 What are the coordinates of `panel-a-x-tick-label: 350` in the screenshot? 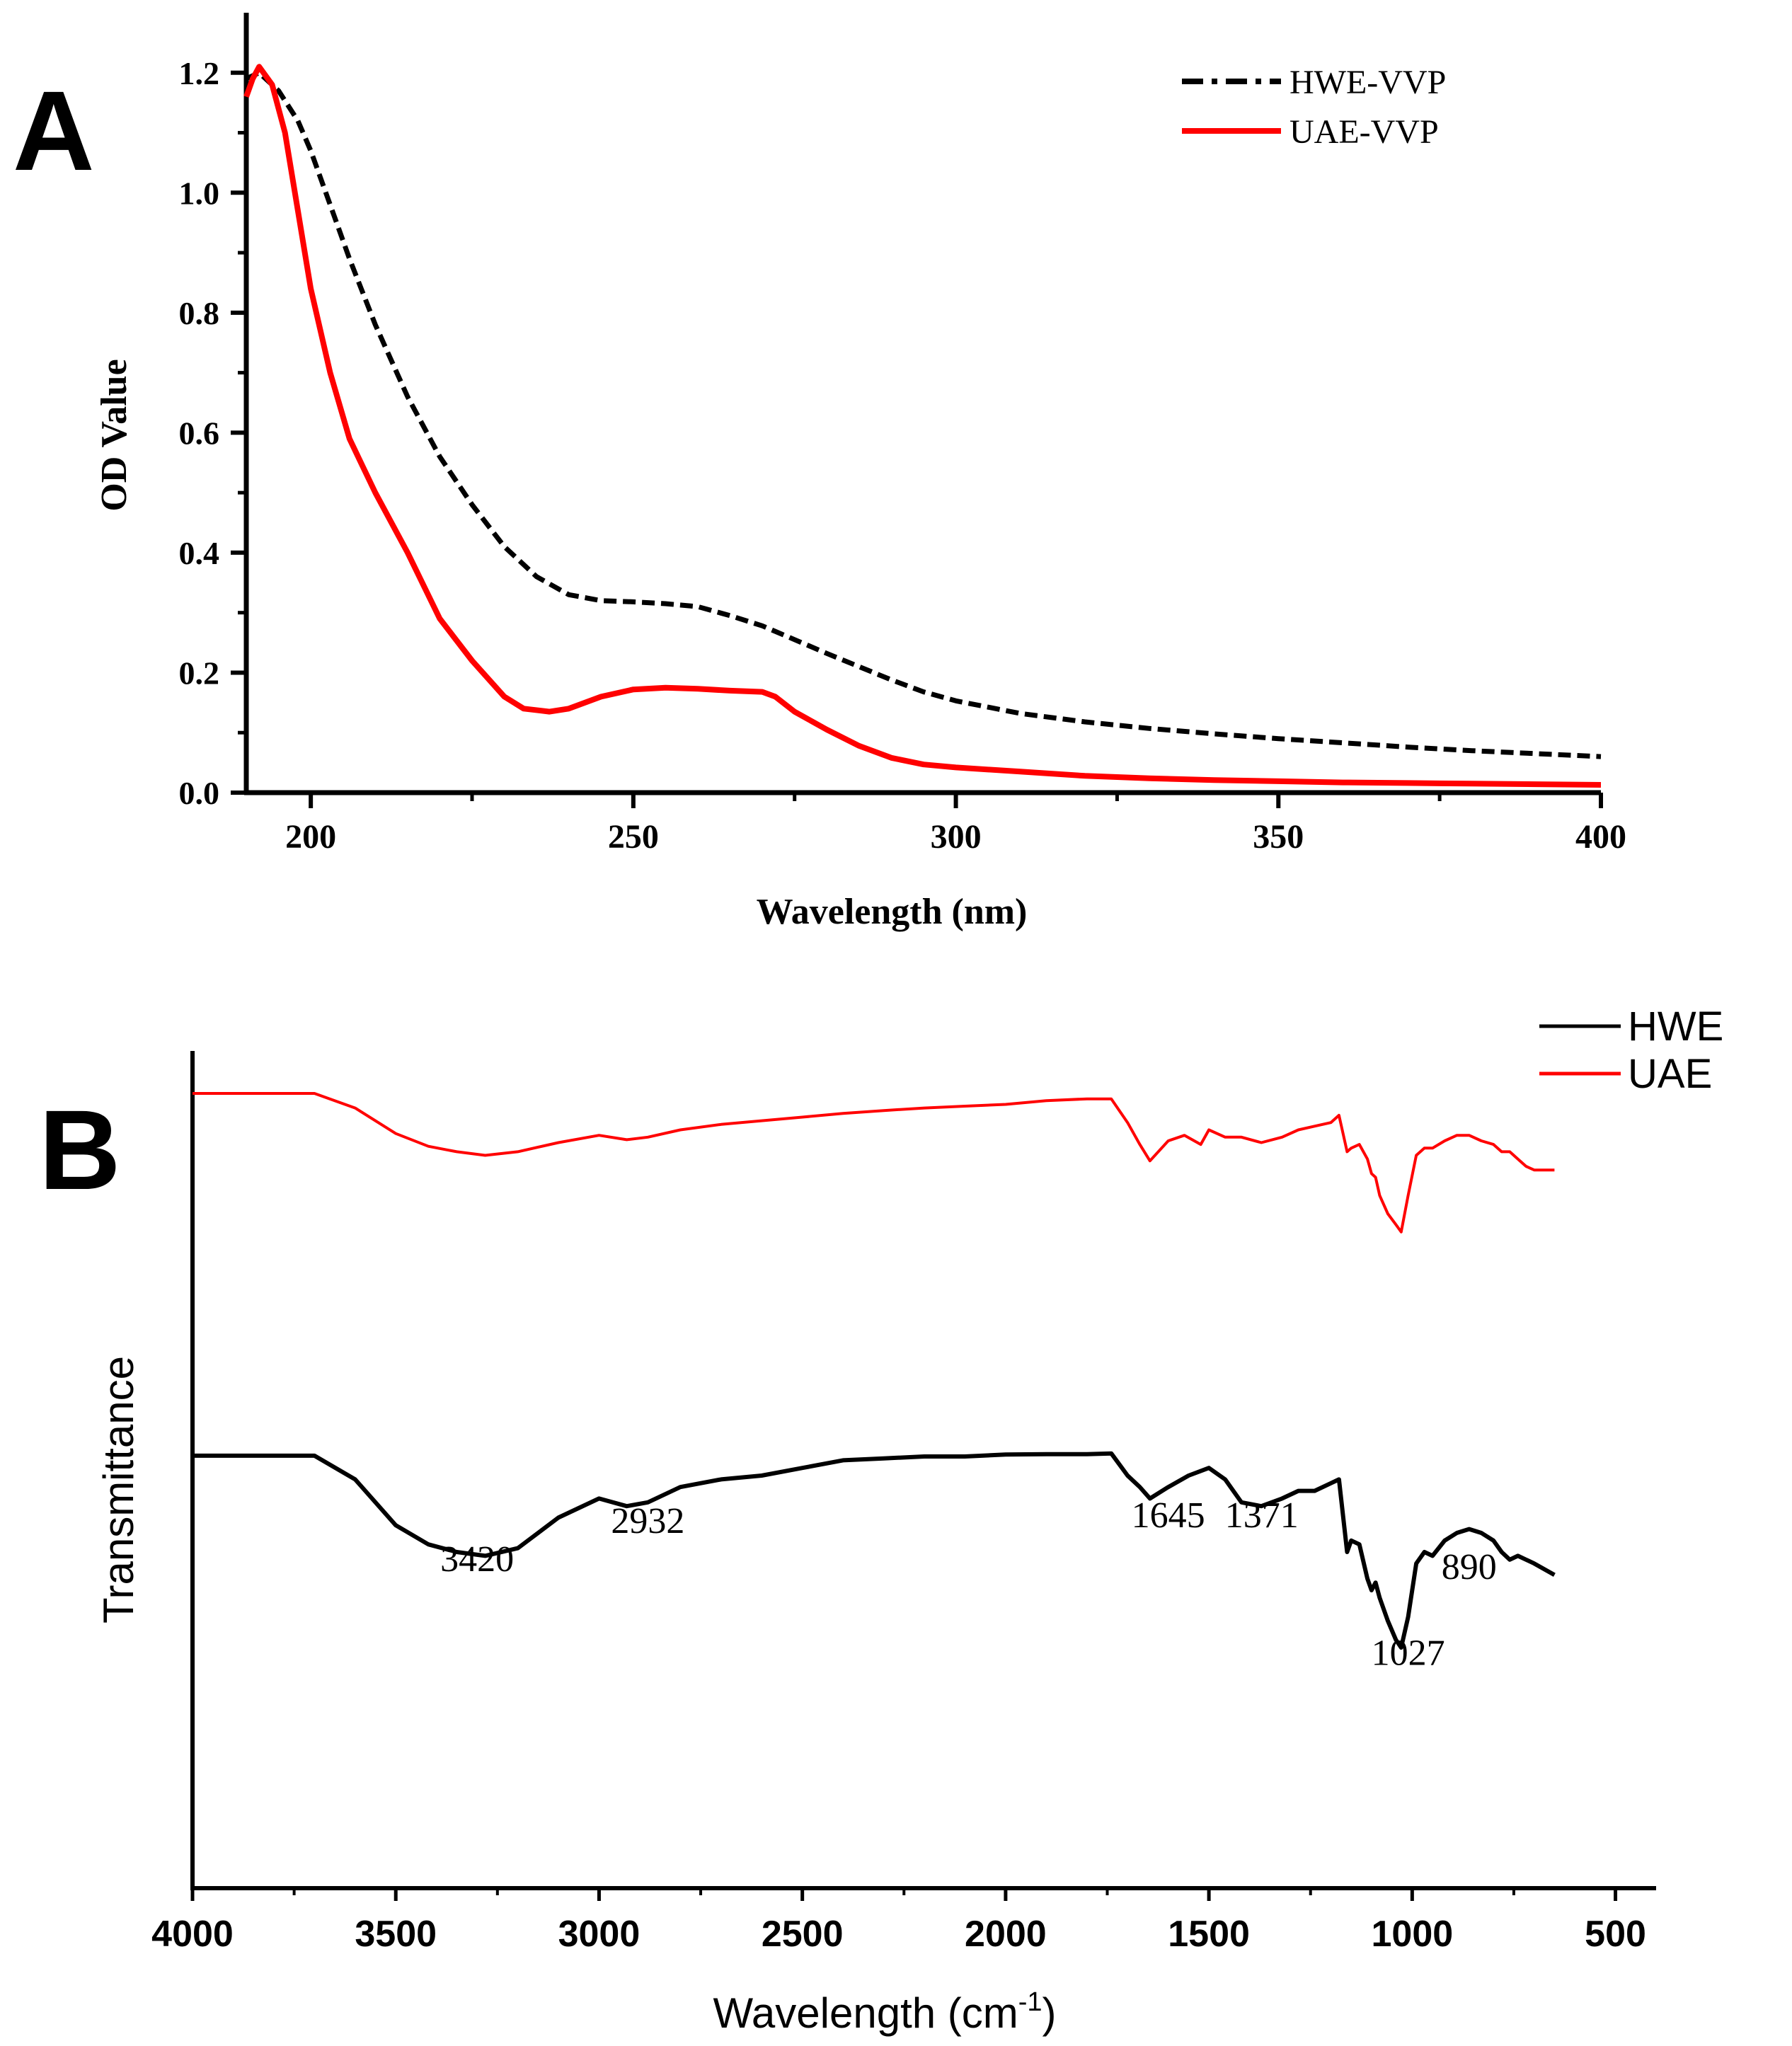 It's located at (1279, 837).